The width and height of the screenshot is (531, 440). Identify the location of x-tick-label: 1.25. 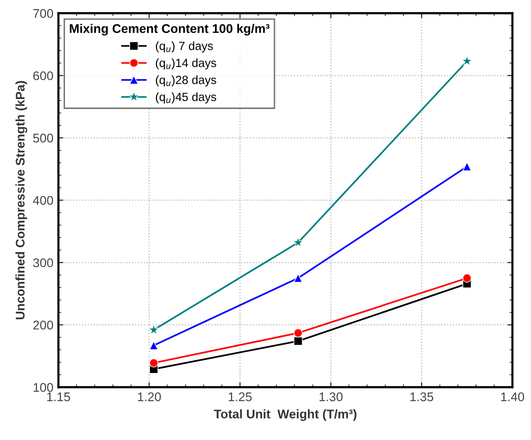
(240, 397).